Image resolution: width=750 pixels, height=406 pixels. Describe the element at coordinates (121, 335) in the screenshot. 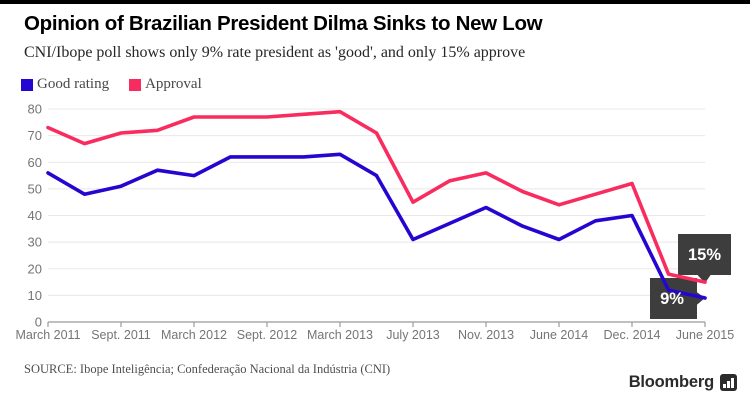

I see `x-axis-label: Sept. 2011` at that location.